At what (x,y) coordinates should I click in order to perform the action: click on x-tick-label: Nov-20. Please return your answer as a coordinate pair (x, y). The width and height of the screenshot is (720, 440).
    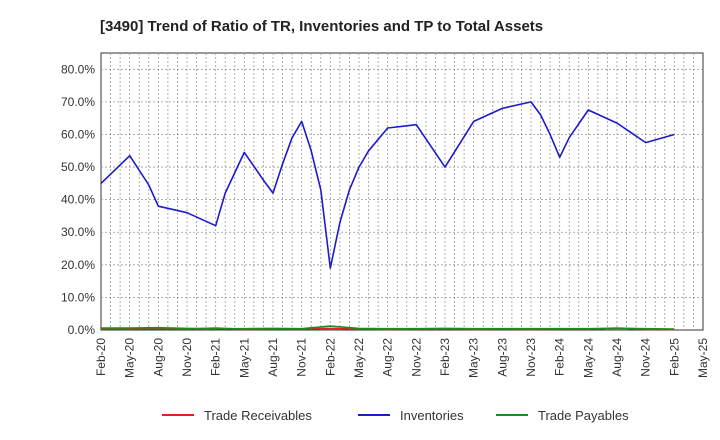
    Looking at the image, I should click on (187, 357).